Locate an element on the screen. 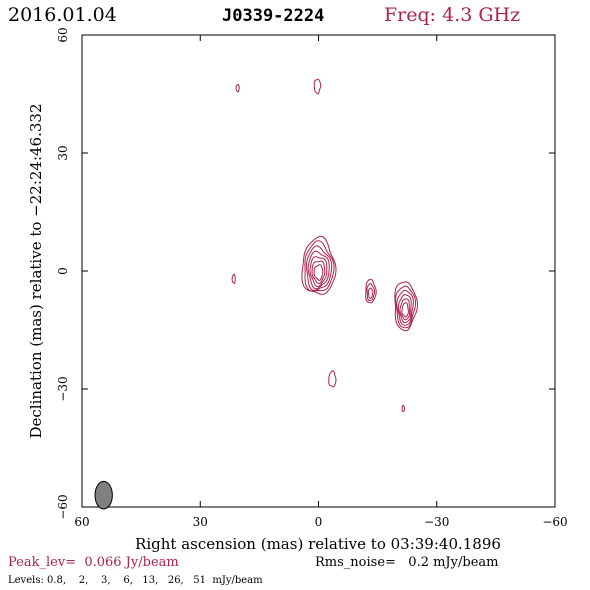  x-tick-label: 30 is located at coordinates (200, 522).